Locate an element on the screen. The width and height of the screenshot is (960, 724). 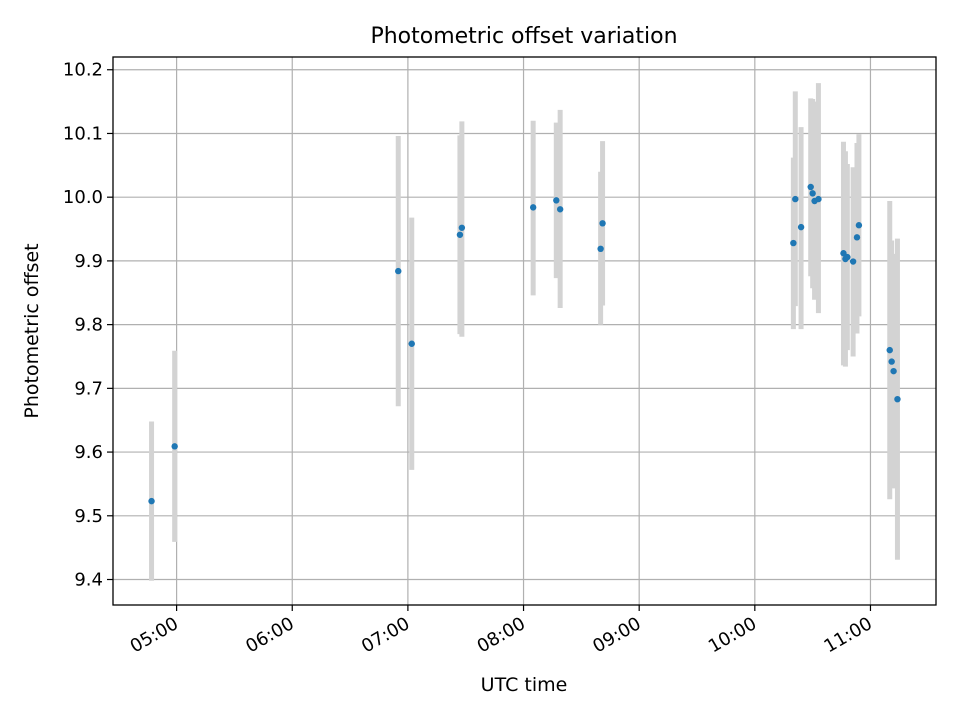
y-tick-label: 9.5 is located at coordinates (88, 516).